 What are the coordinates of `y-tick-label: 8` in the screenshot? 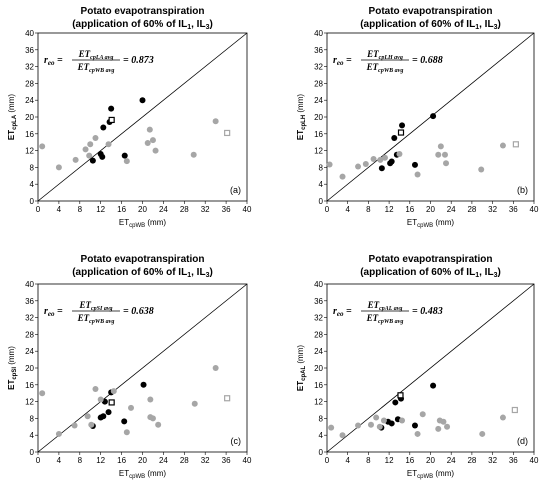 It's located at (32, 167).